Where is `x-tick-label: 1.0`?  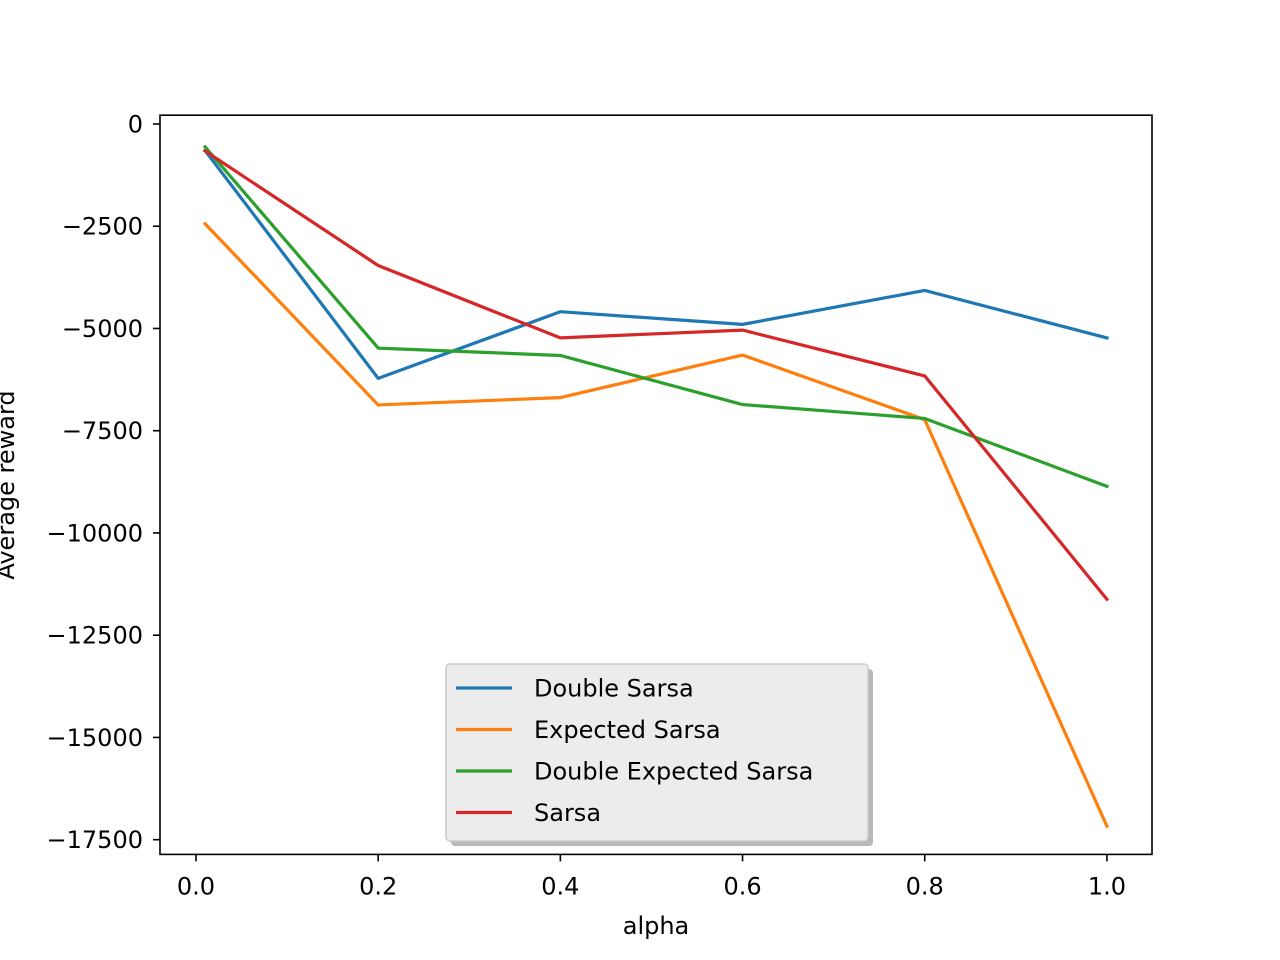
x-tick-label: 1.0 is located at coordinates (1107, 886).